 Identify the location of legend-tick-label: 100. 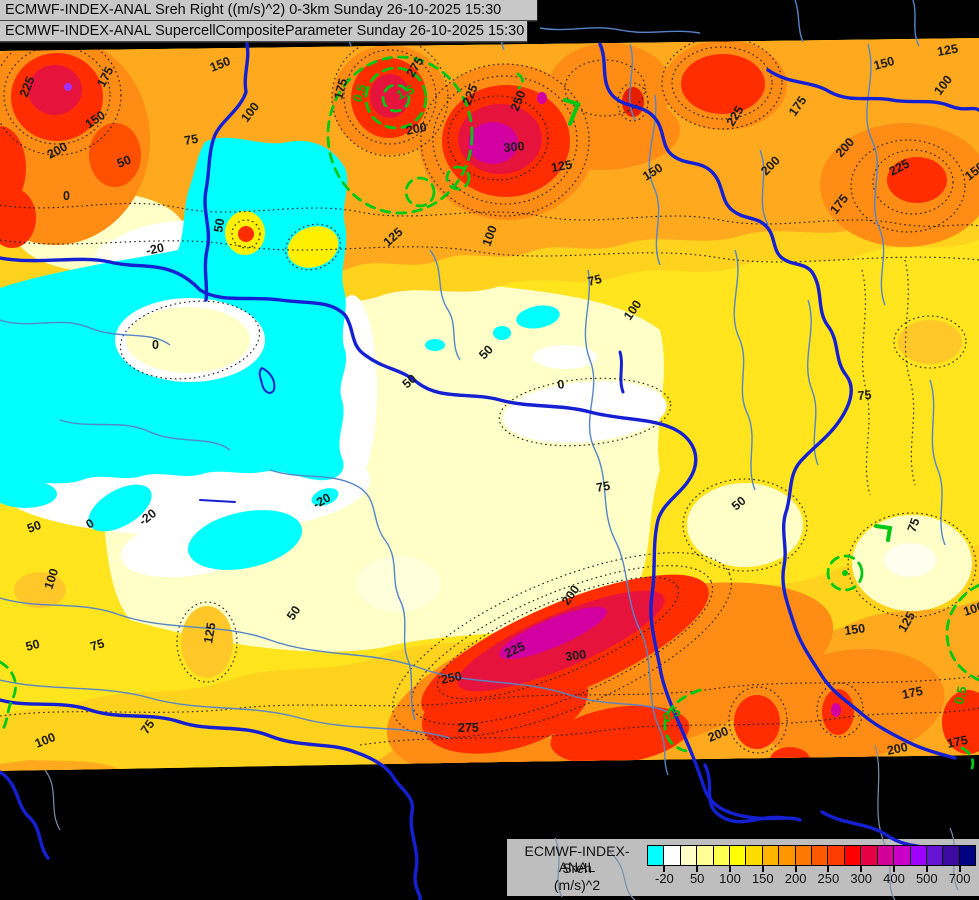
(730, 878).